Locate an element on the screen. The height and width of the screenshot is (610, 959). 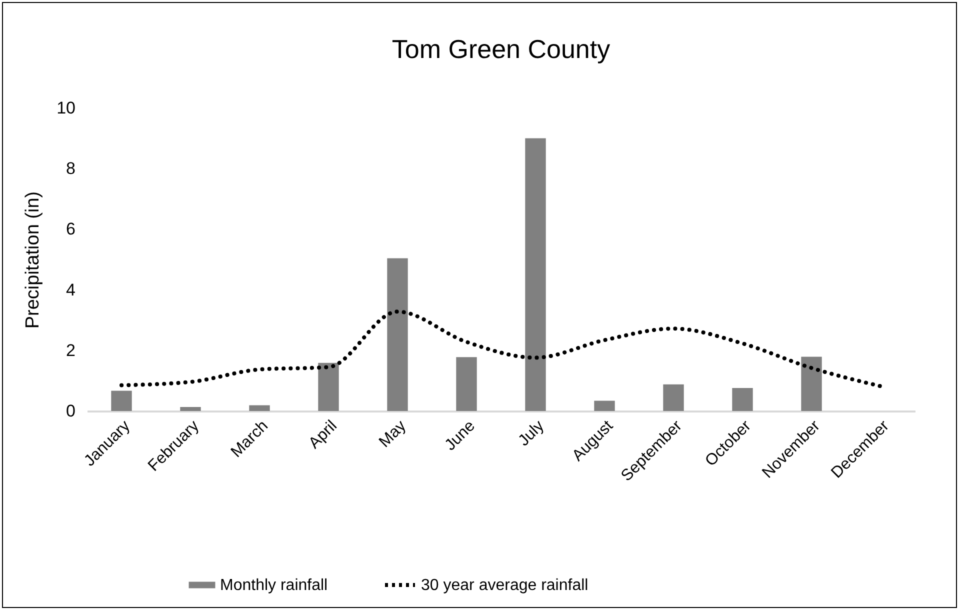
y-axis-title: Precipitation (in) is located at coordinates (33, 260).